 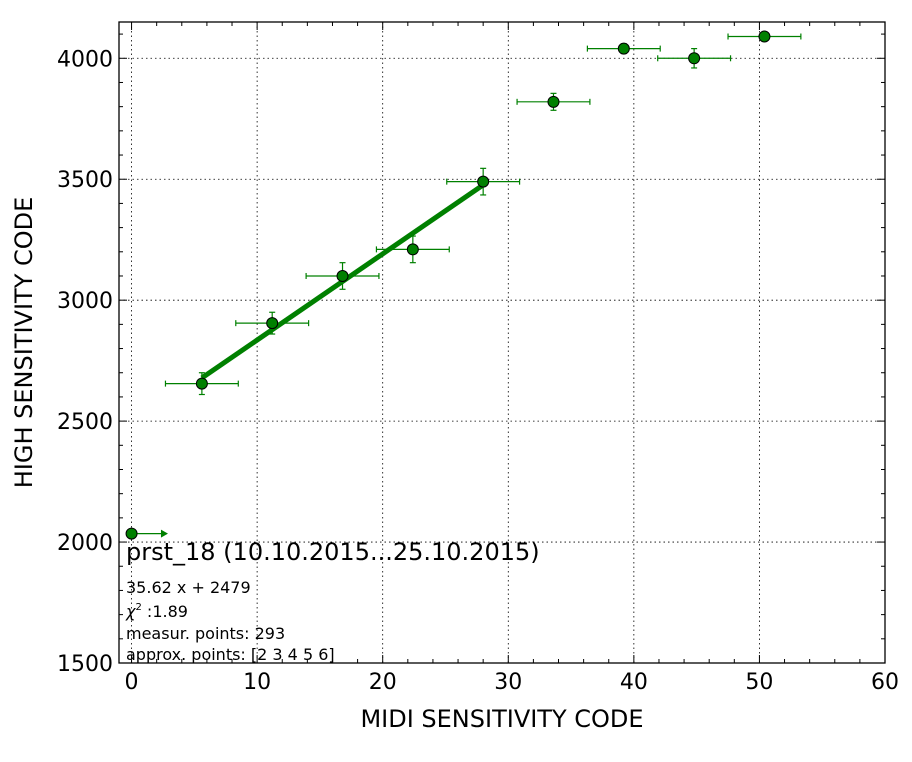 I want to click on upper-limit-point, so click(x=131, y=533).